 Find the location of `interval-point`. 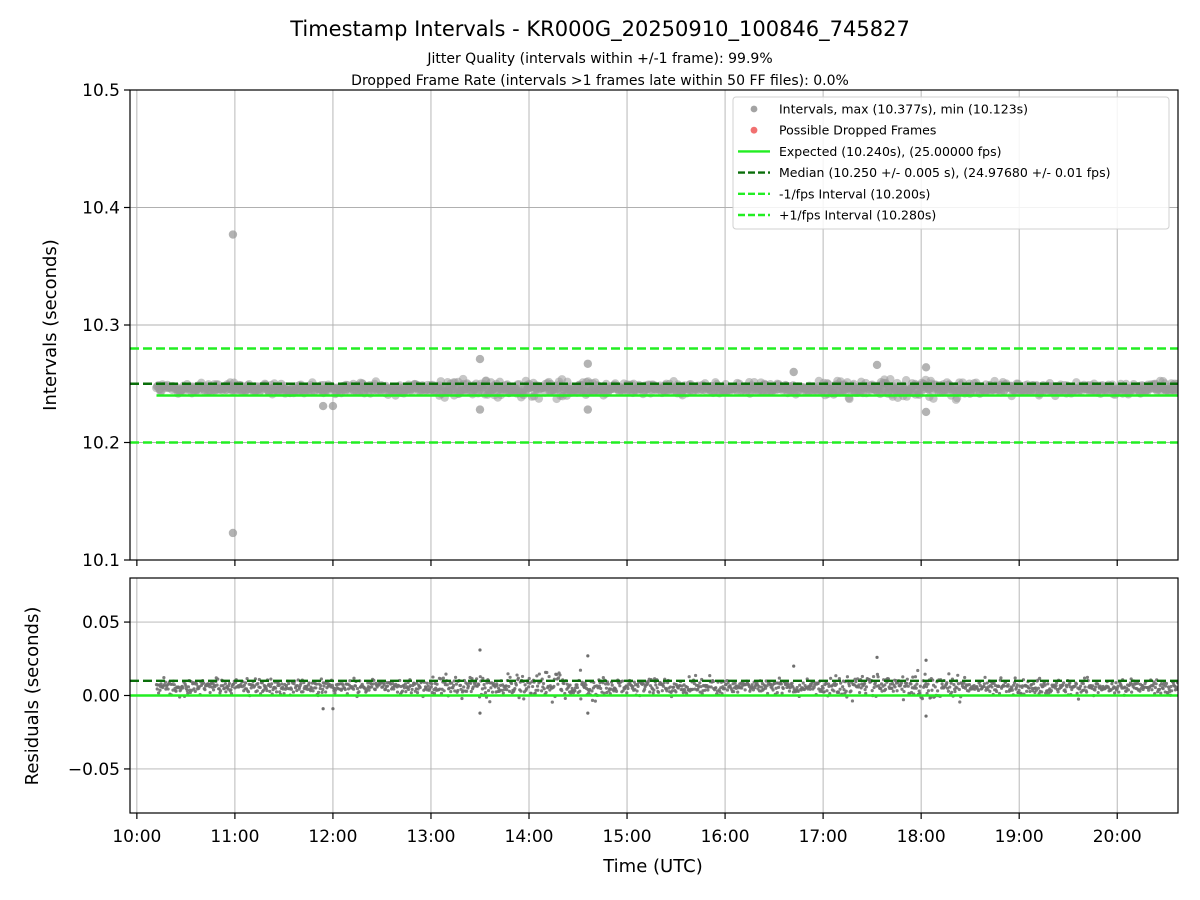

interval-point is located at coordinates (849, 399).